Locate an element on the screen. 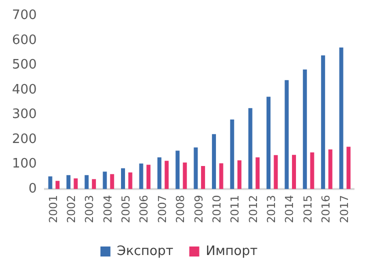  x-tick-label: 2010 is located at coordinates (217, 209).